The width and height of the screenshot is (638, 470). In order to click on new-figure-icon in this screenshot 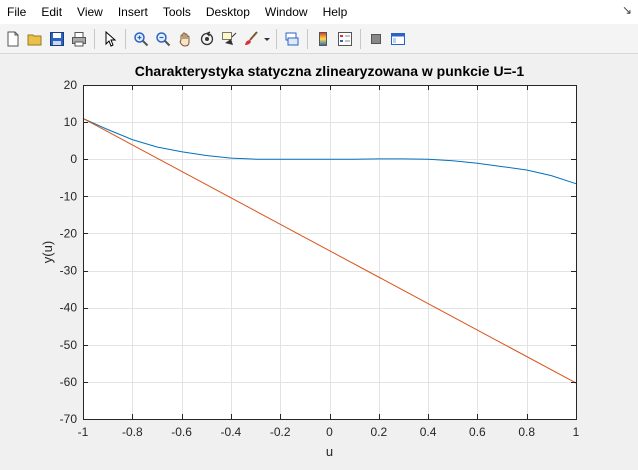, I will do `click(13, 38)`.